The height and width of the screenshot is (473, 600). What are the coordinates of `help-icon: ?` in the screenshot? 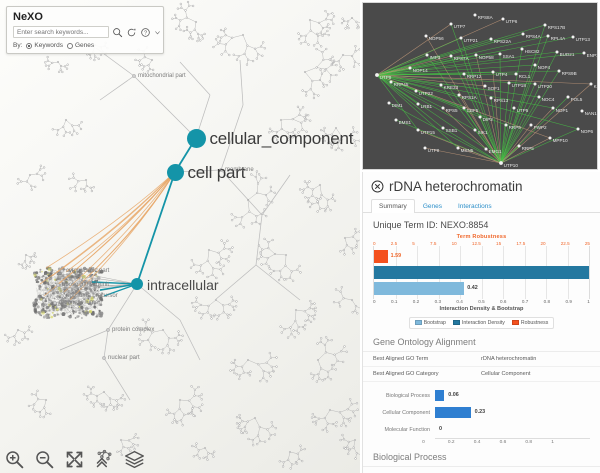 It's located at (145, 32).